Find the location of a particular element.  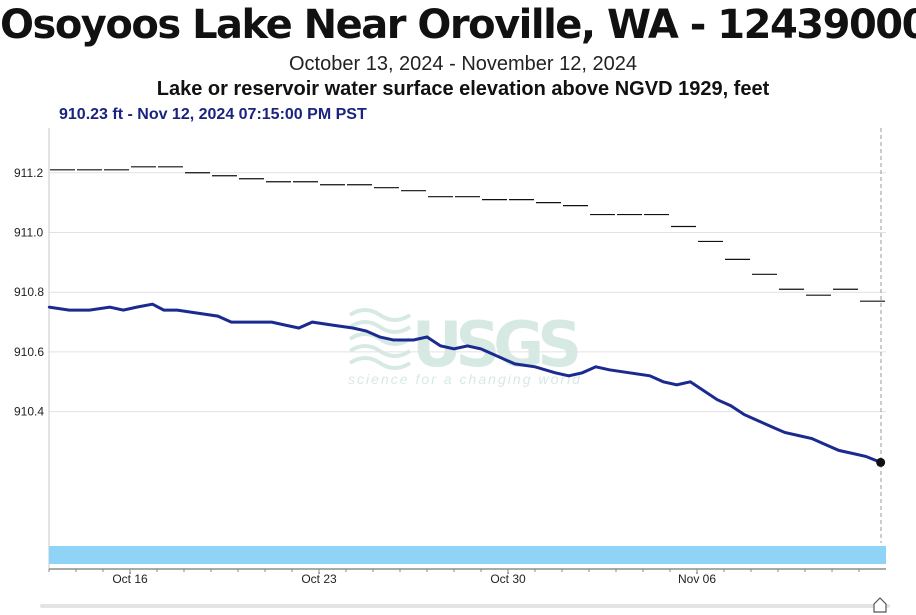

usgs-waves-icon is located at coordinates (380, 339).